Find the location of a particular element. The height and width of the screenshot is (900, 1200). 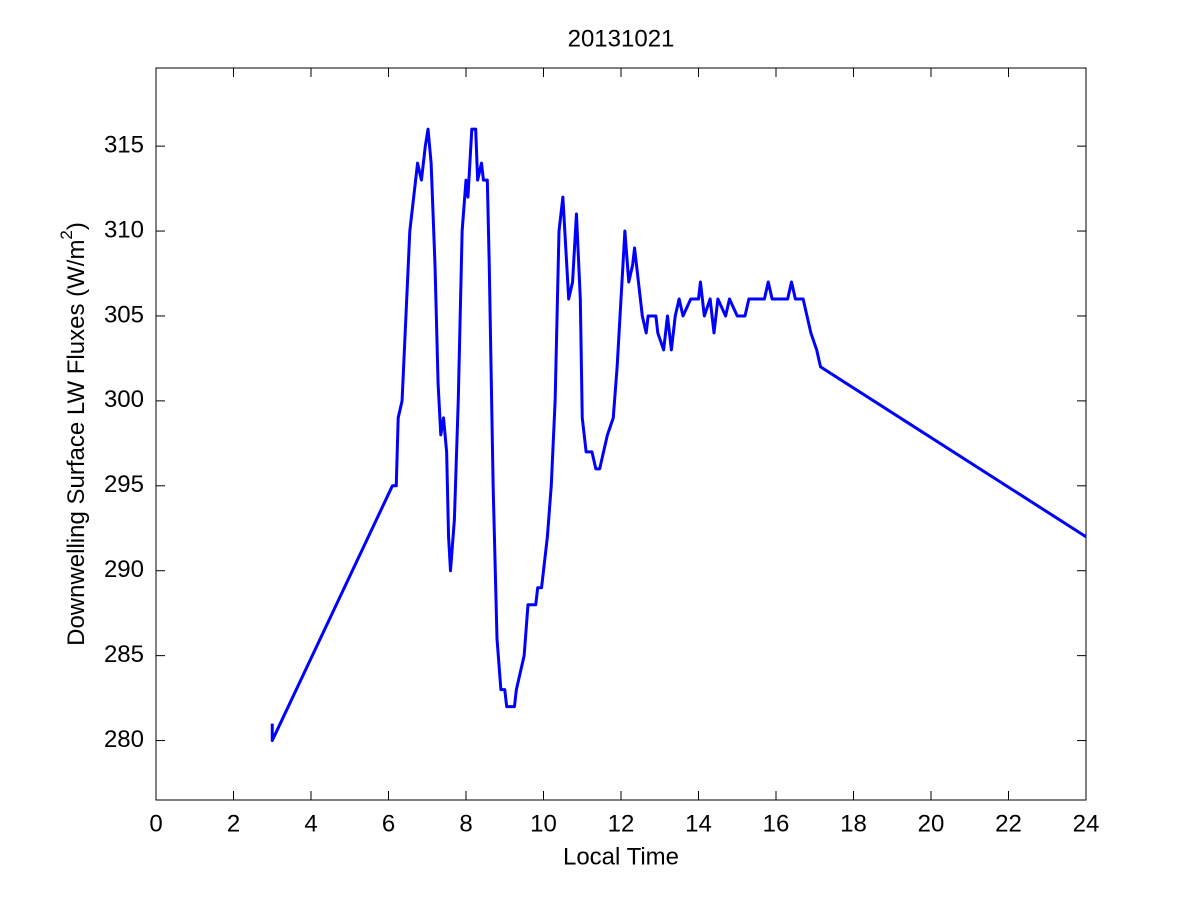

chart-title: 20131021 is located at coordinates (621, 38).